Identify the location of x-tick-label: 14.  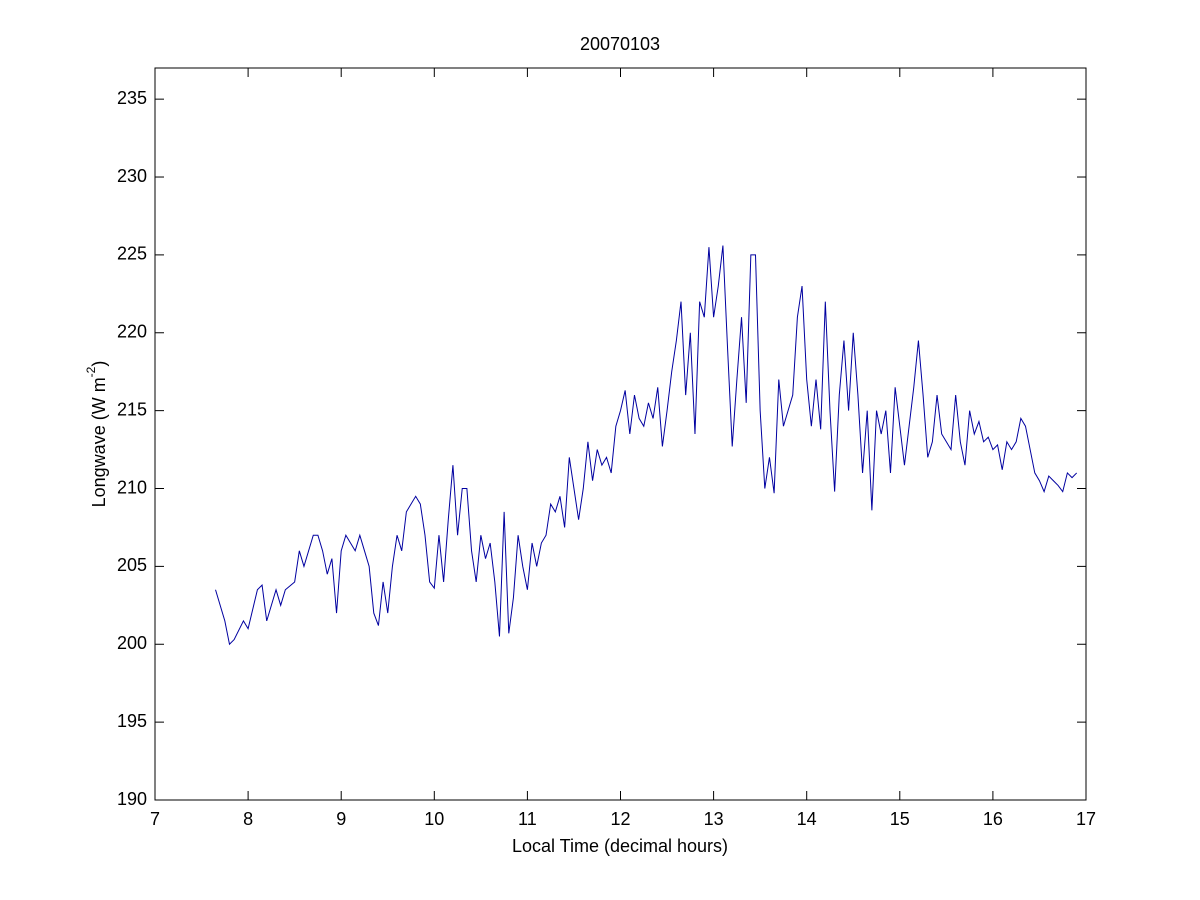
(807, 819).